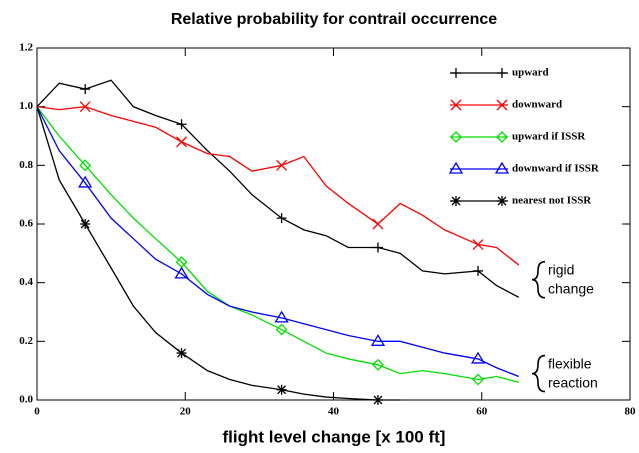 This screenshot has height=453, width=639. Describe the element at coordinates (334, 436) in the screenshot. I see `x-axis-label: flight level change [x 100 ft]` at that location.